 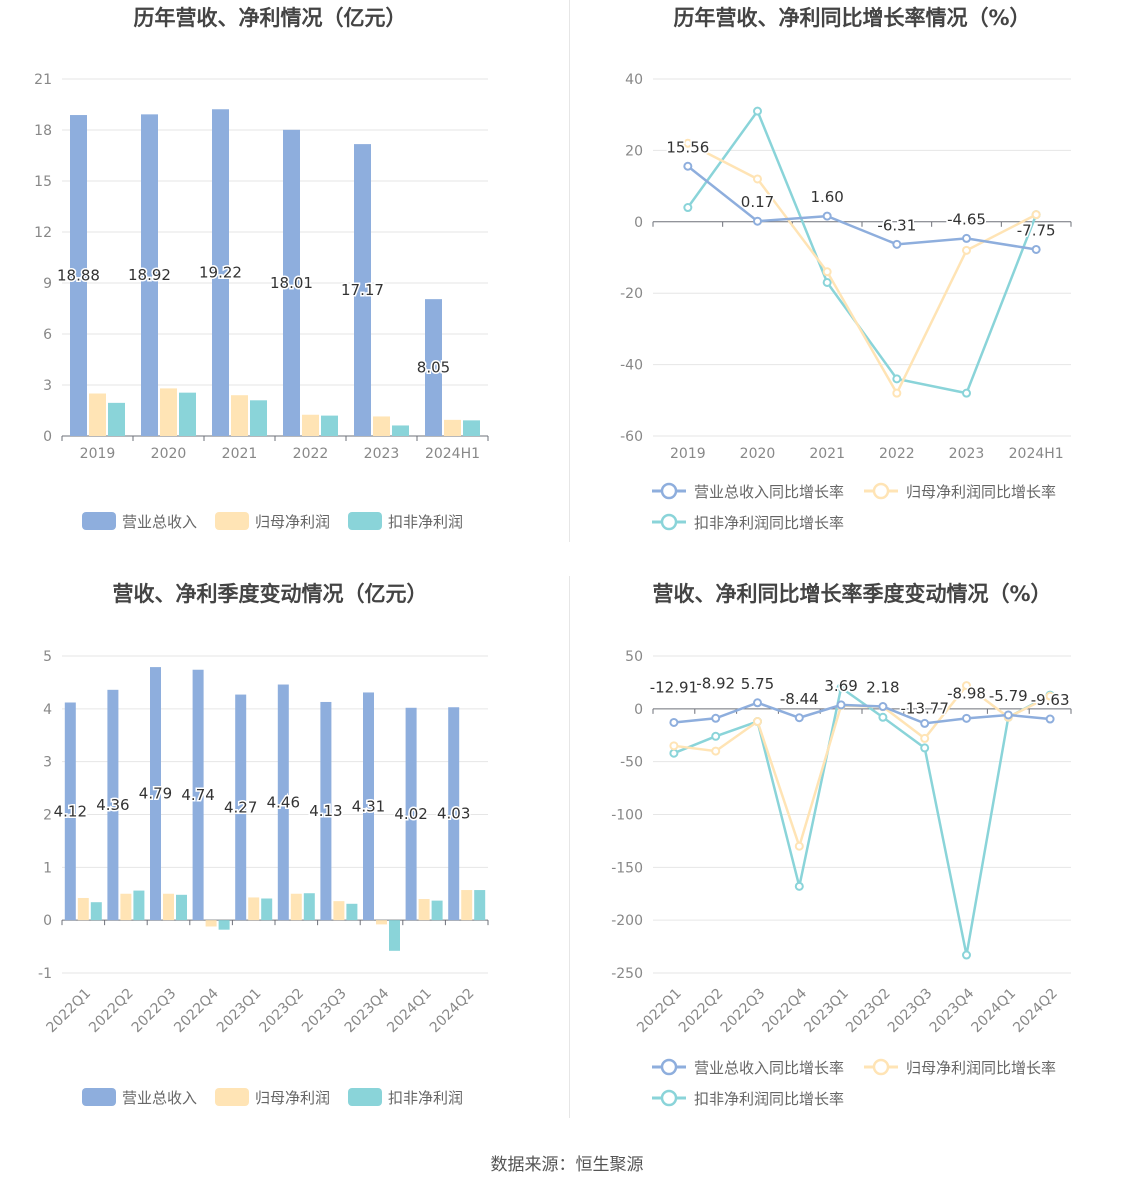 What do you see at coordinates (634, 657) in the screenshot?
I see `y-tick-label: 50` at bounding box center [634, 657].